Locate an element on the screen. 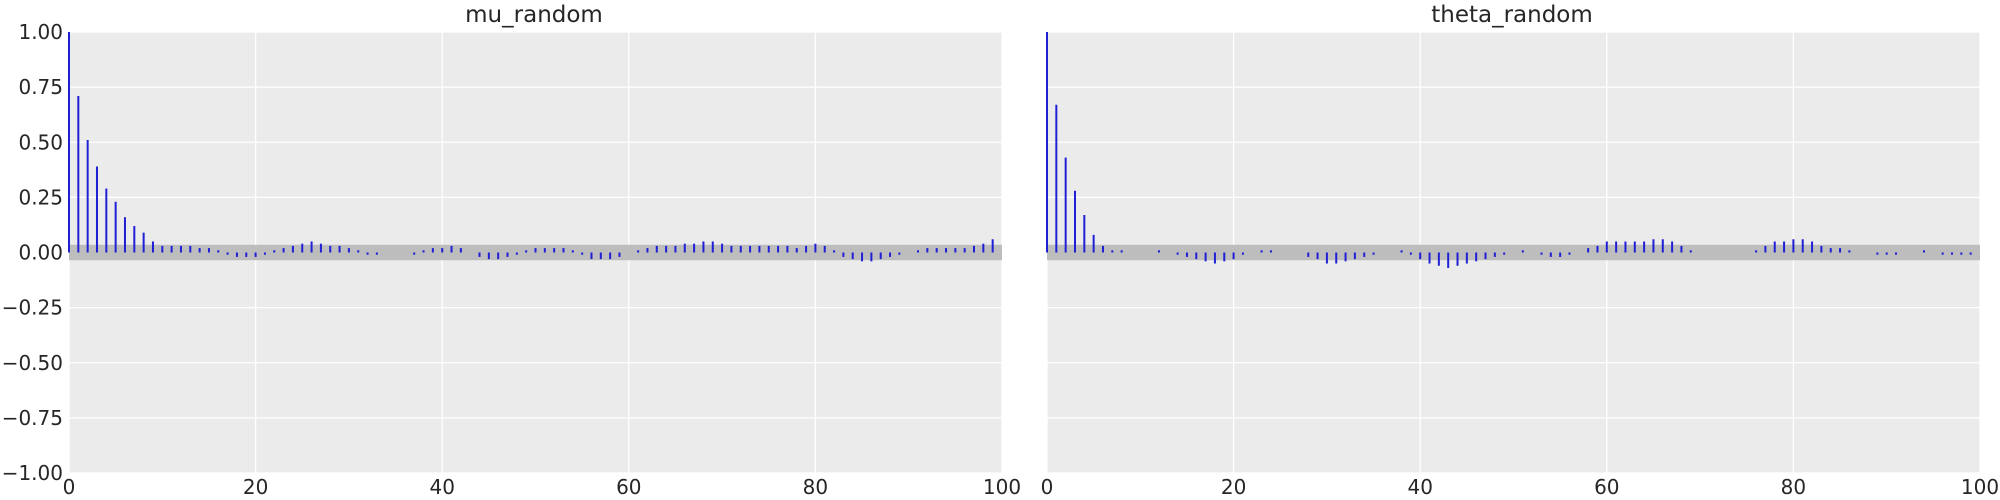  y-tick-label: 1.00 is located at coordinates (40, 32).